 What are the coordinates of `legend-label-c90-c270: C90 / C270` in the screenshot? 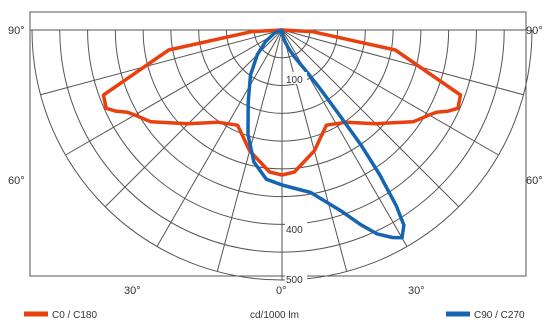 It's located at (499, 315).